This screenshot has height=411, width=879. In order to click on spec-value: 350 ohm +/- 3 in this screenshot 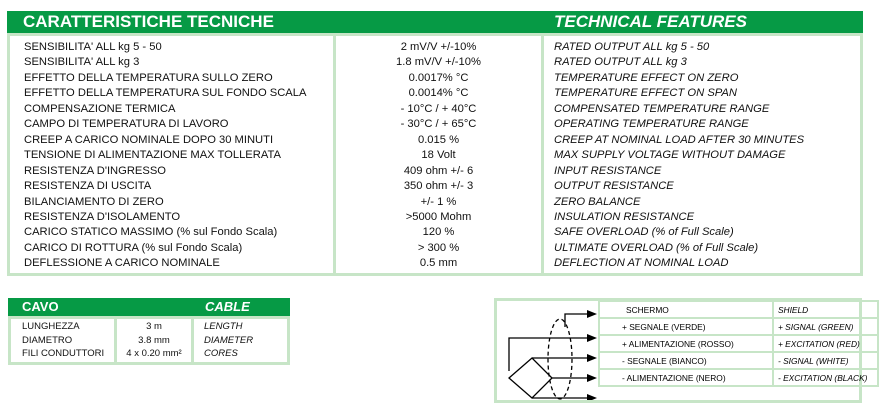, I will do `click(438, 186)`.